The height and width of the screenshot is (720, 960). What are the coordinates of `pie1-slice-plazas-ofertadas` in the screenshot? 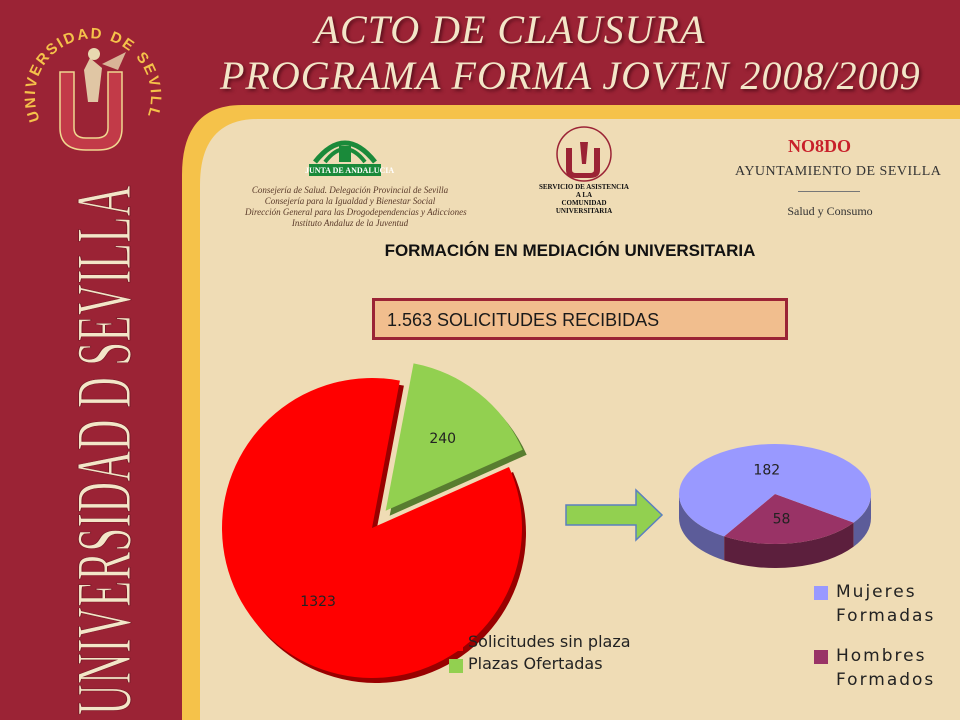 It's located at (454, 437).